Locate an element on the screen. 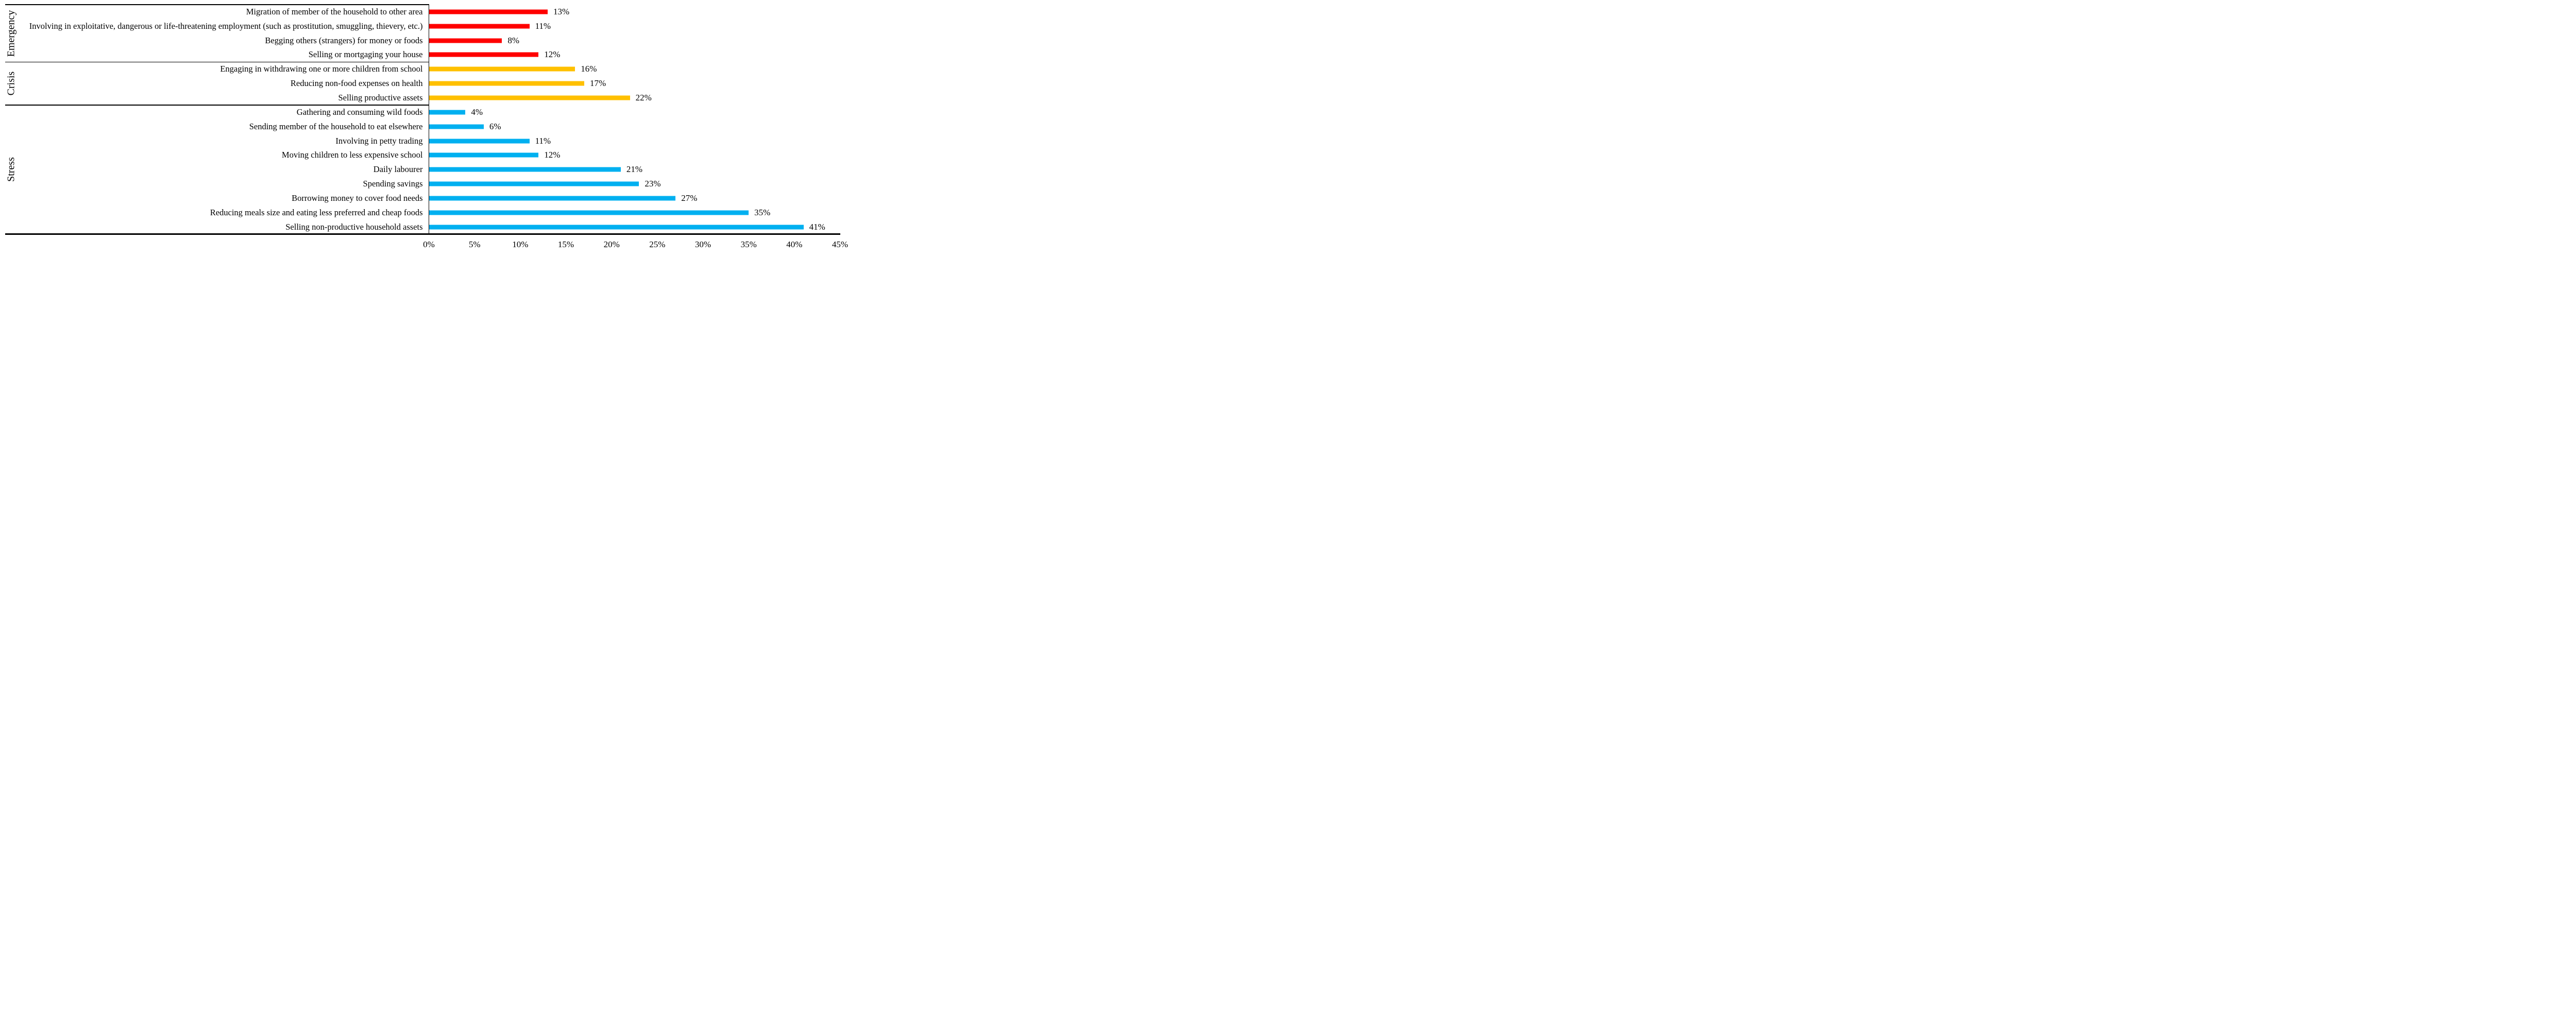  x-tick-label: 0% is located at coordinates (429, 244).